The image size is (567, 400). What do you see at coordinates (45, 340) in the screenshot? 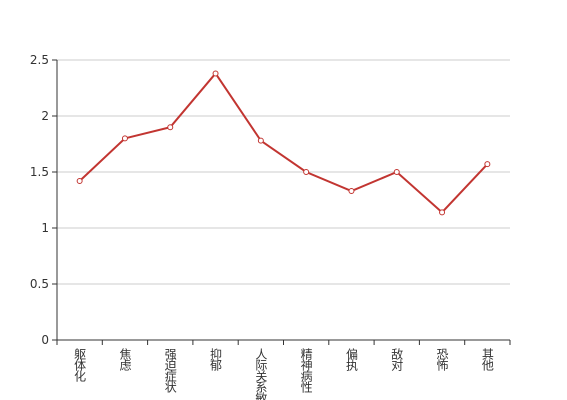
I see `y-tick-label: 0` at bounding box center [45, 340].